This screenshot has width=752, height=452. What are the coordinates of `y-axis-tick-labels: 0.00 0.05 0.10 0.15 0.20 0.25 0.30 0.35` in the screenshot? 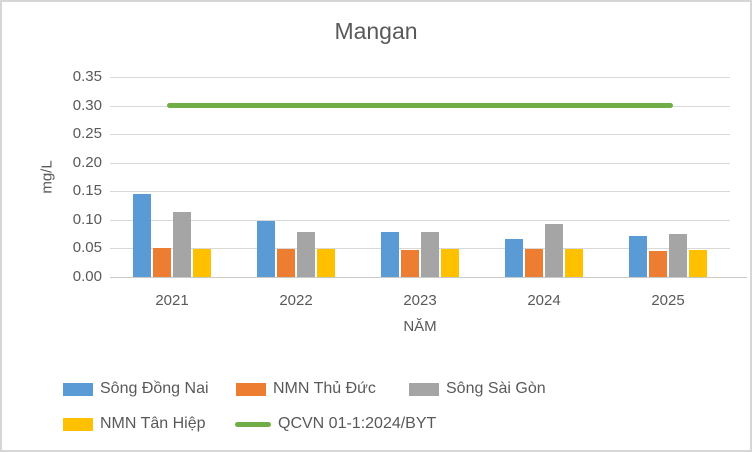 It's located at (81, 177).